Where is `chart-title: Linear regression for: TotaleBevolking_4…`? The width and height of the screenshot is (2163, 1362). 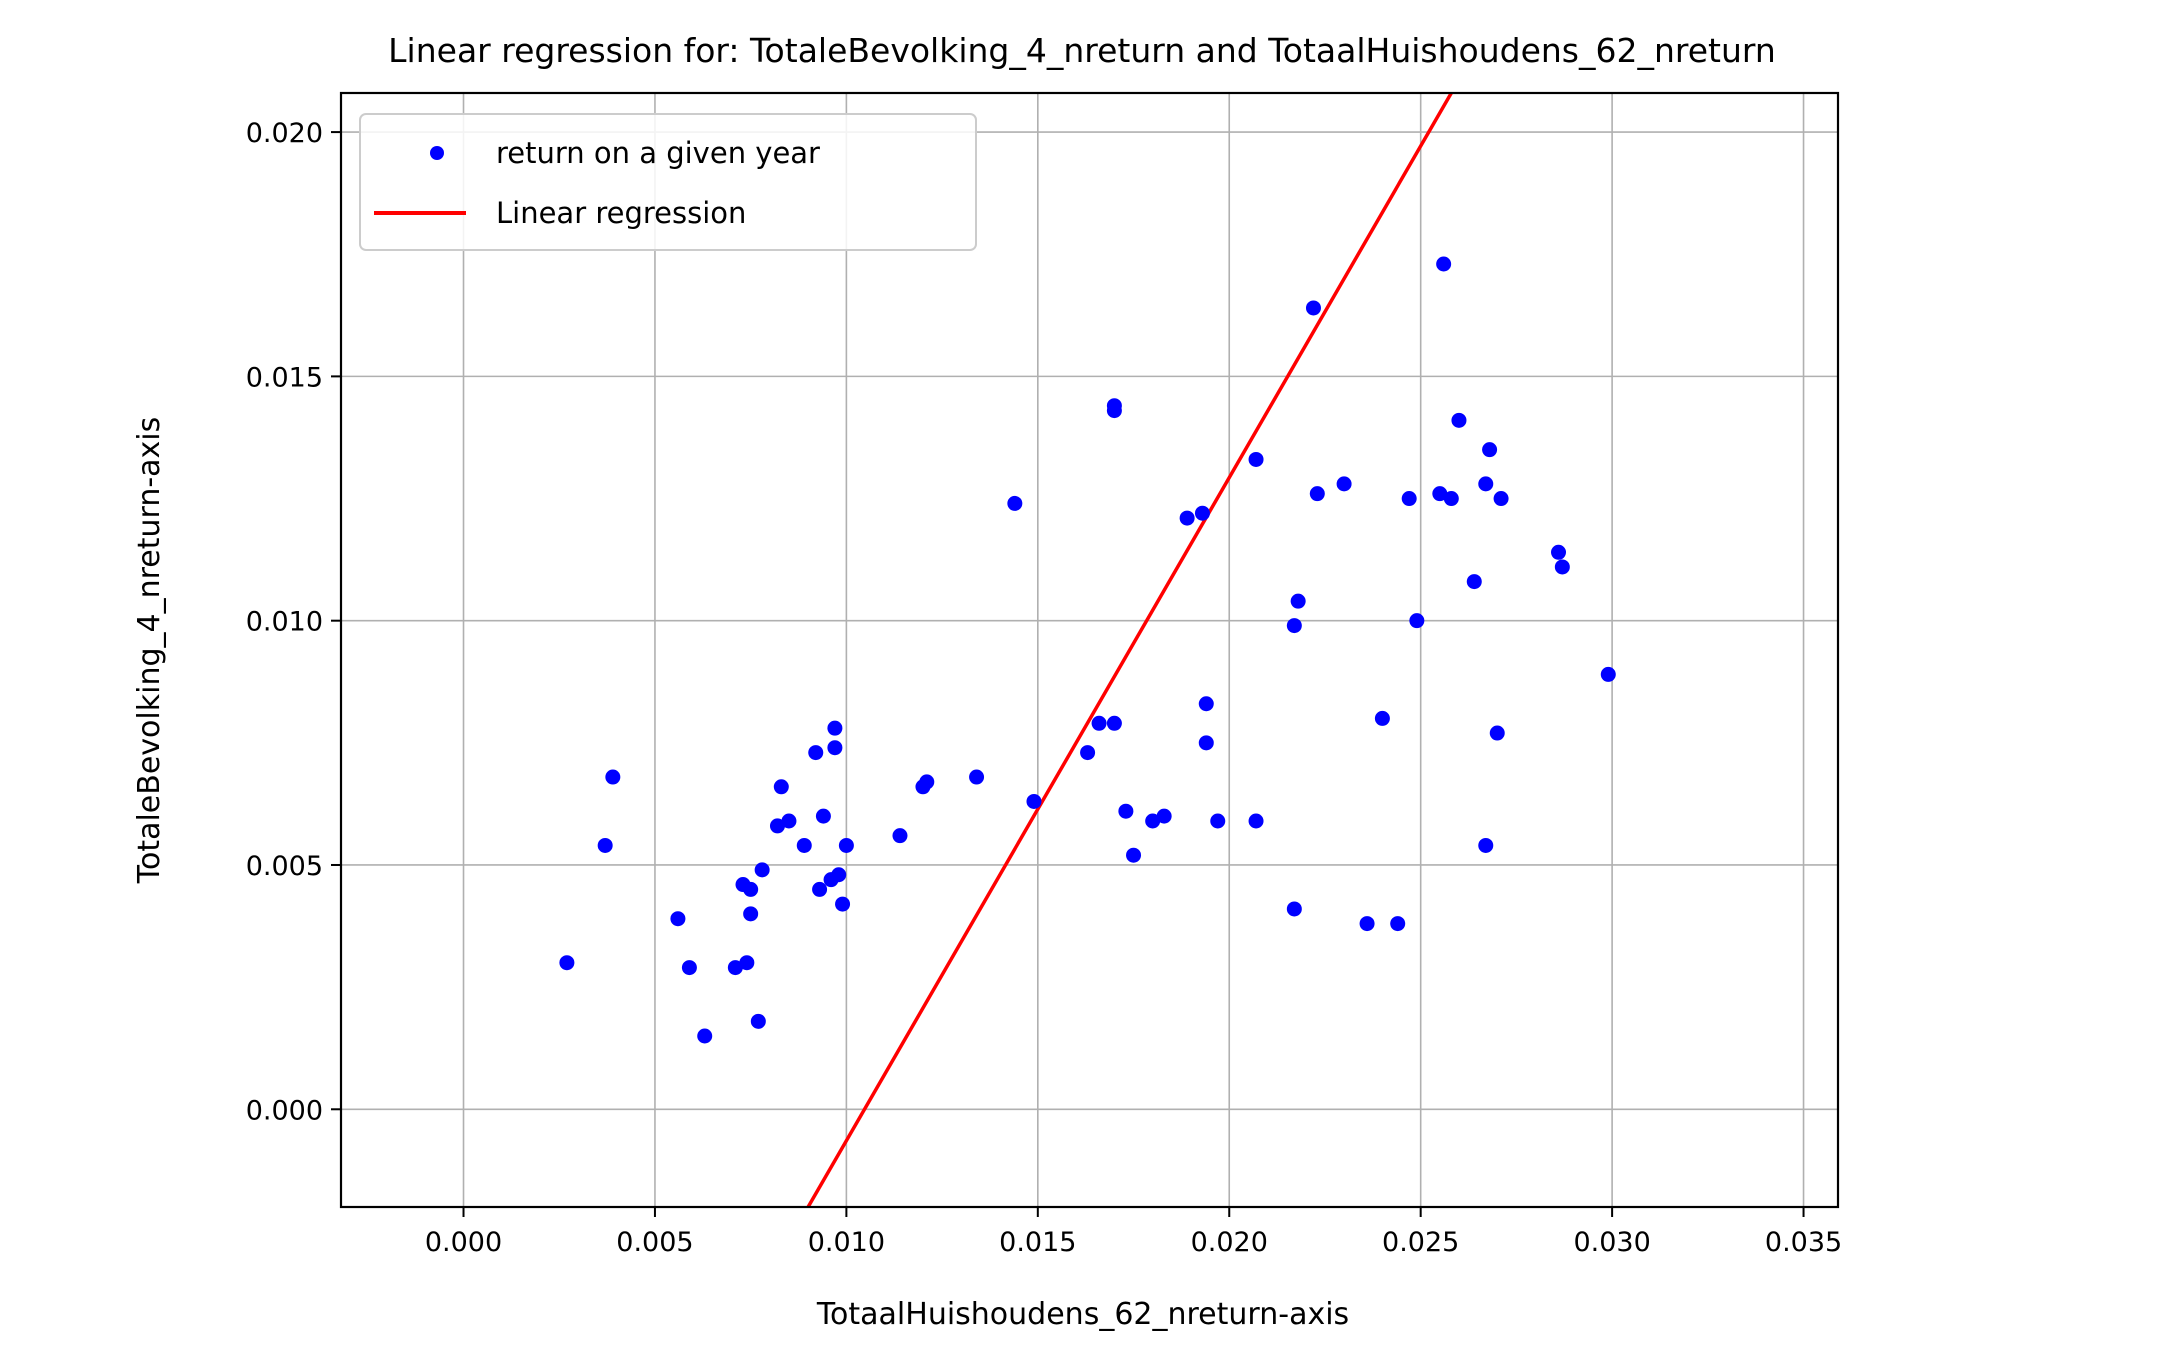 chart-title: Linear regression for: TotaleBevolking_4… is located at coordinates (1082, 50).